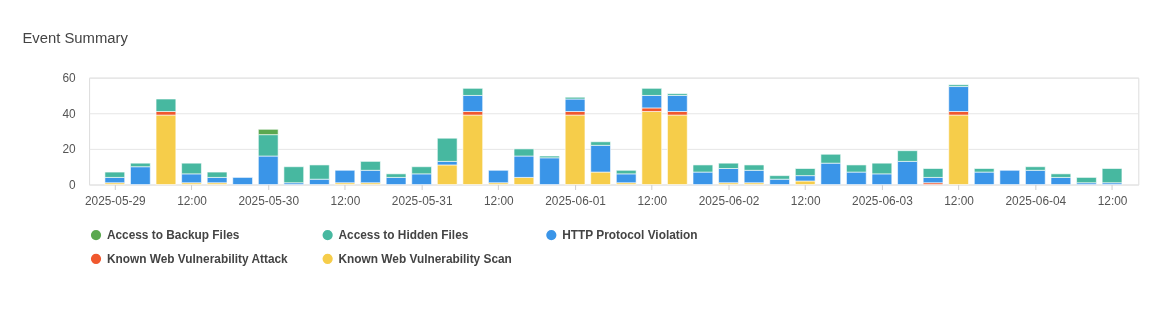 This screenshot has height=321, width=1168. What do you see at coordinates (630, 235) in the screenshot?
I see `legend-label: HTTP Protocol Violation` at bounding box center [630, 235].